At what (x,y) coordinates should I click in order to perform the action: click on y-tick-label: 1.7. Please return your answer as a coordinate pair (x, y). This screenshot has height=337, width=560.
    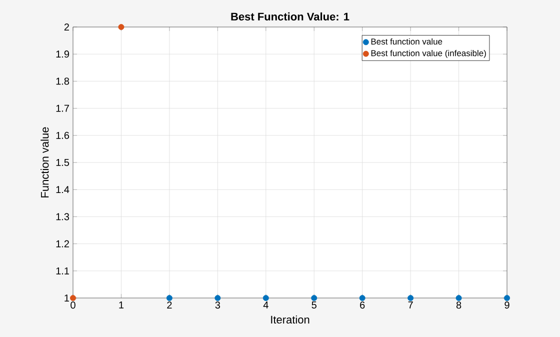
    Looking at the image, I should click on (62, 108).